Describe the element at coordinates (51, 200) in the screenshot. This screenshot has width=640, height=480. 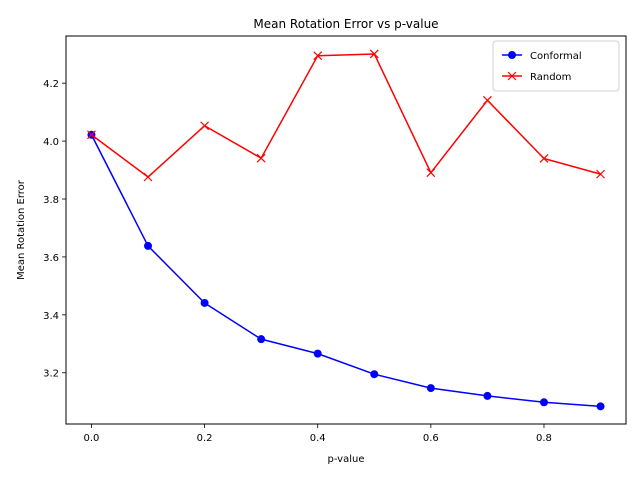
I see `y-tick-label: 3.8` at that location.